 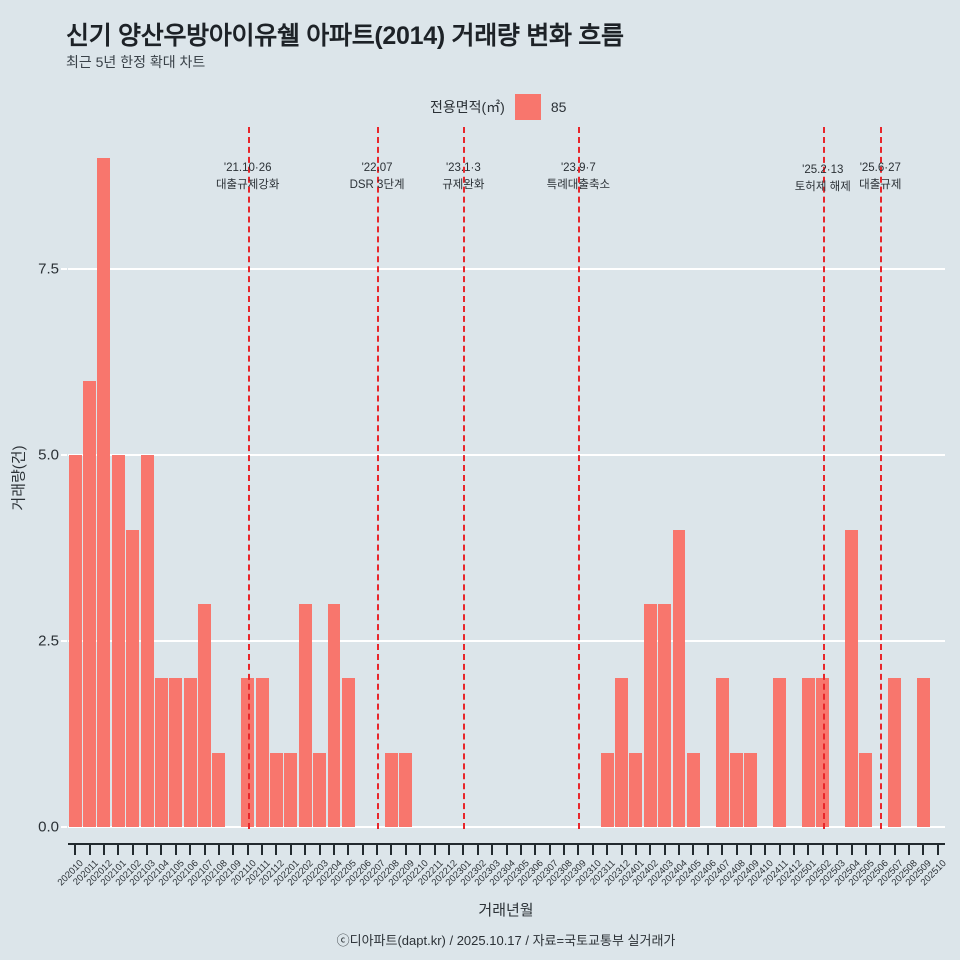 What do you see at coordinates (880, 185) in the screenshot?
I see `annotation-text: 대출규제` at bounding box center [880, 185].